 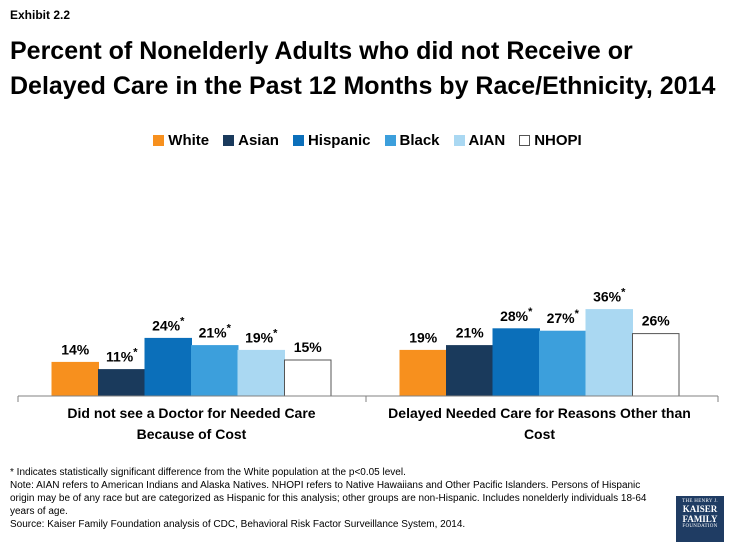 I want to click on data-label-aian-2: 36%*, so click(x=609, y=296).